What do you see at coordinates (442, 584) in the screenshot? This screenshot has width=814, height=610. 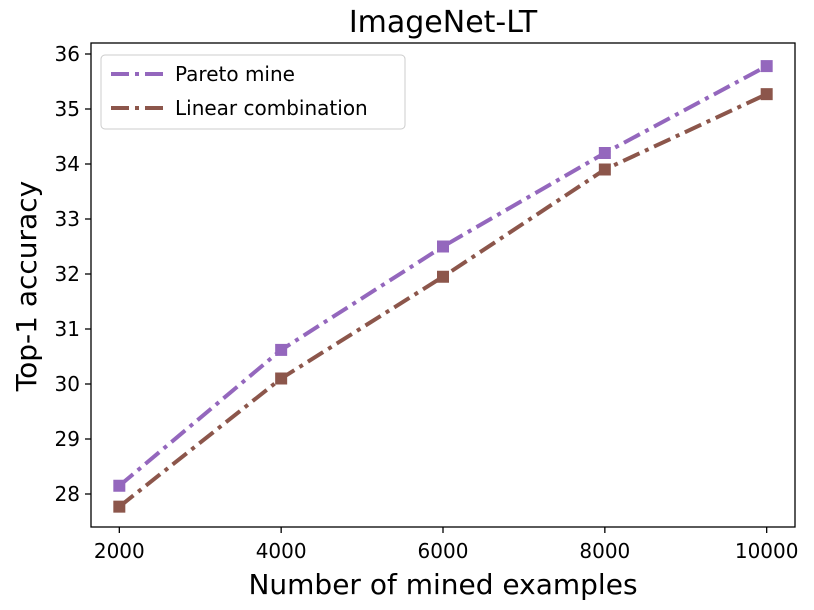 I see `x-axis-label: Number of mined examples` at bounding box center [442, 584].